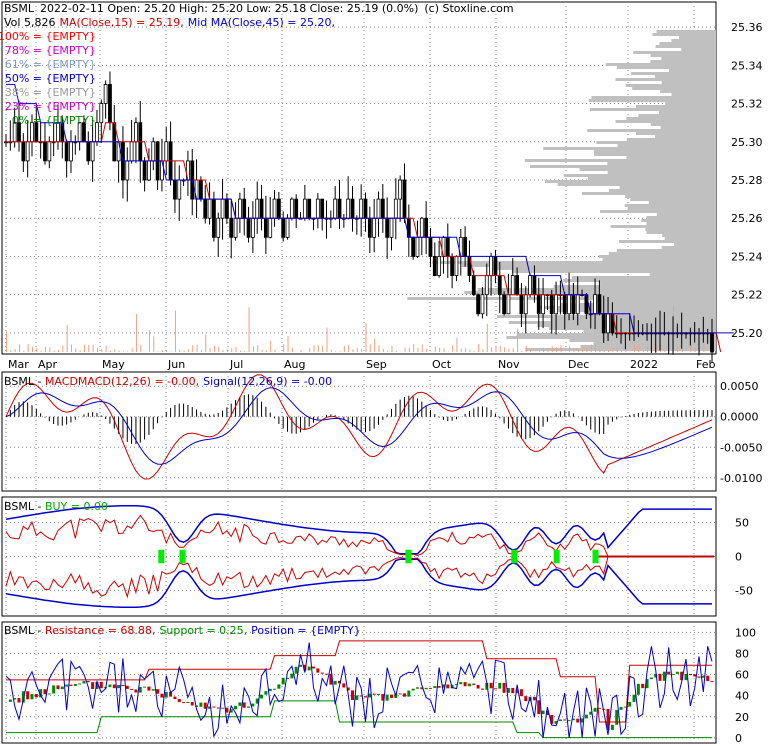  I want to click on oscillator-line, so click(359, 690).